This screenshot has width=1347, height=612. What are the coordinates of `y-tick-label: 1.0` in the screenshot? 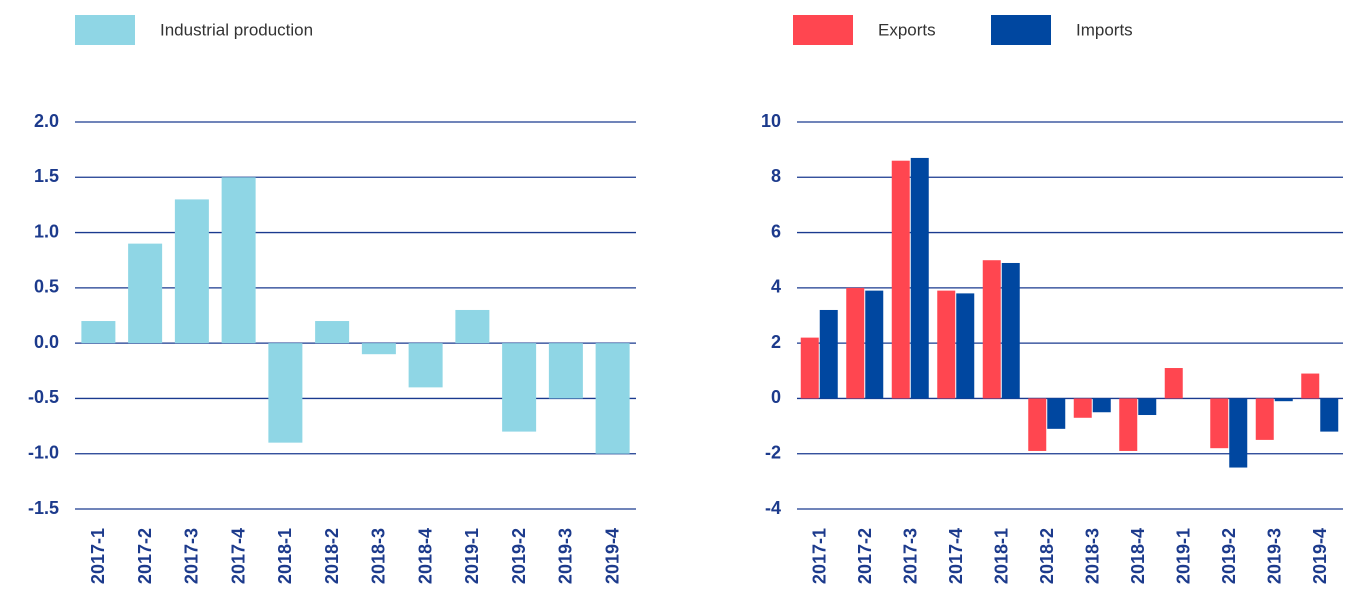 It's located at (46, 231).